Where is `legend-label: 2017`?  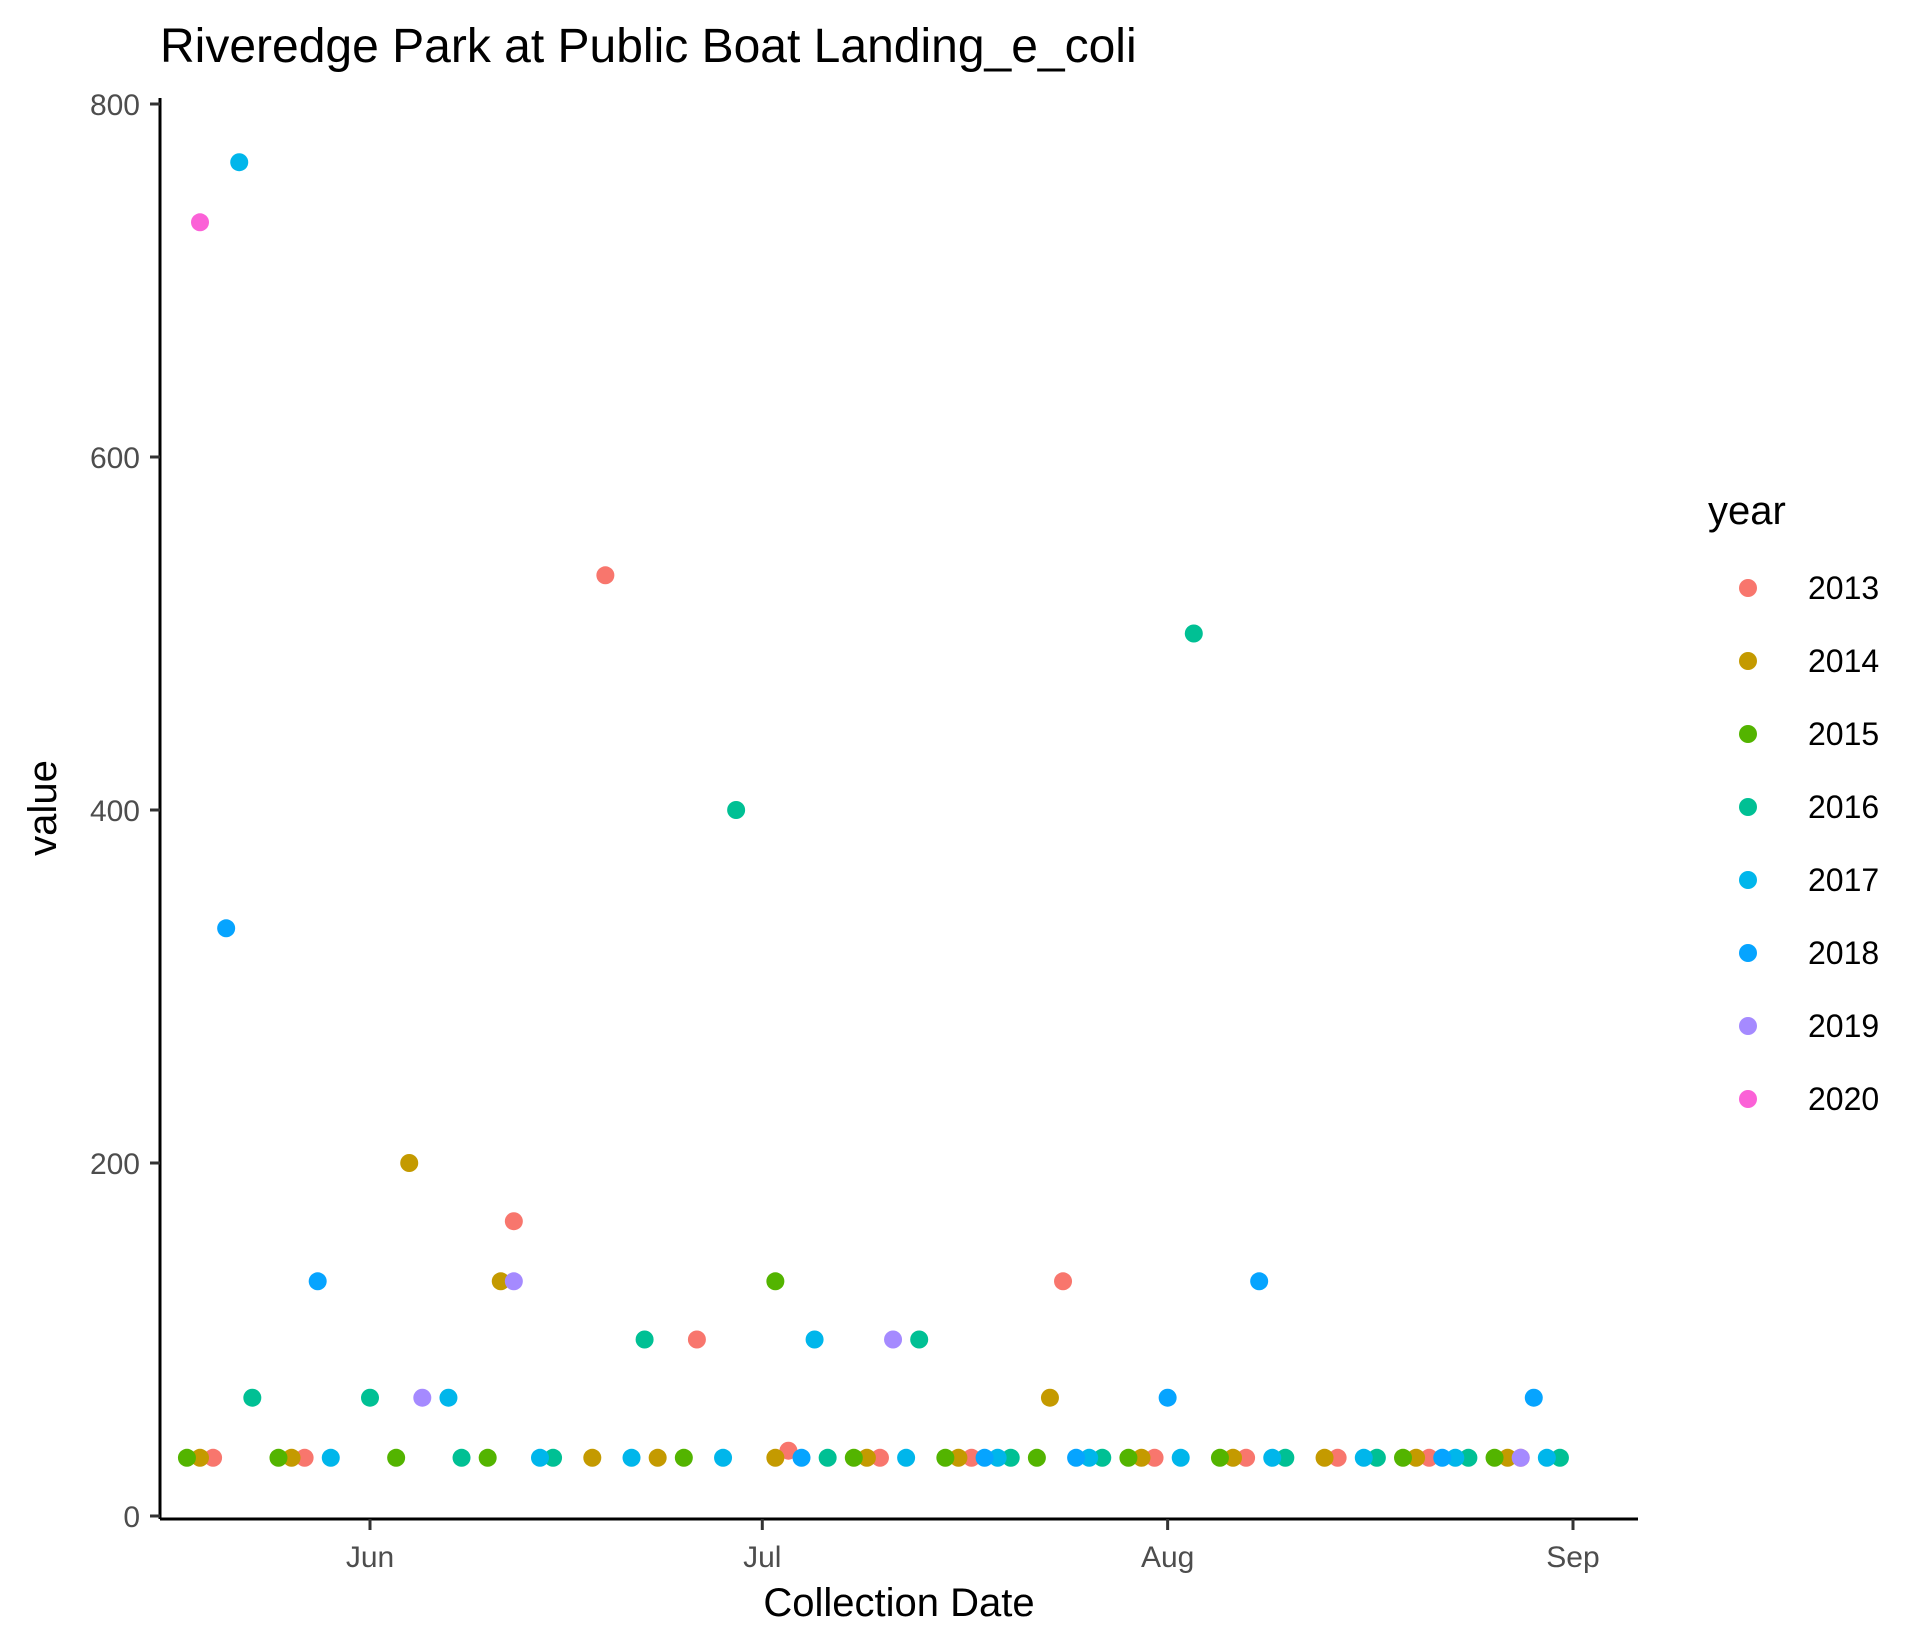
legend-label: 2017 is located at coordinates (1843, 880).